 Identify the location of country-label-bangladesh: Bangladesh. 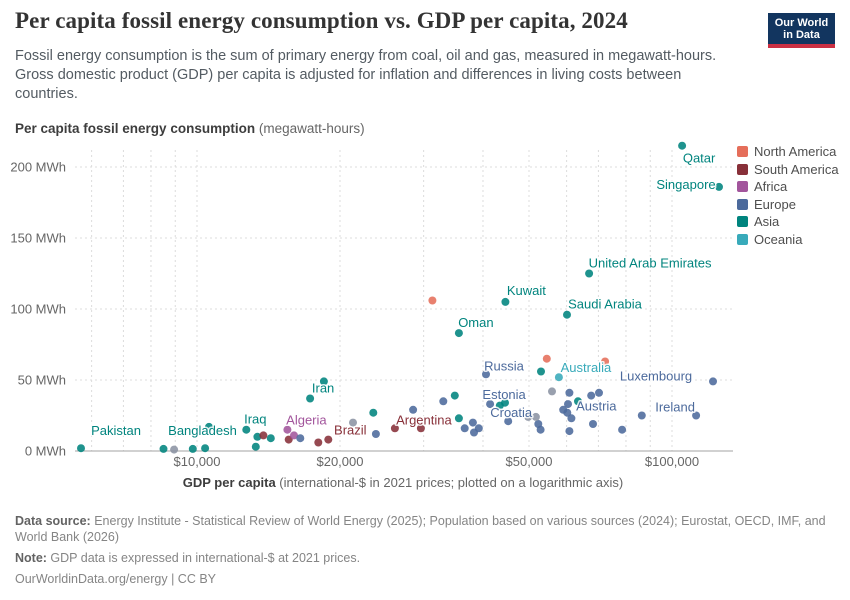
(203, 430).